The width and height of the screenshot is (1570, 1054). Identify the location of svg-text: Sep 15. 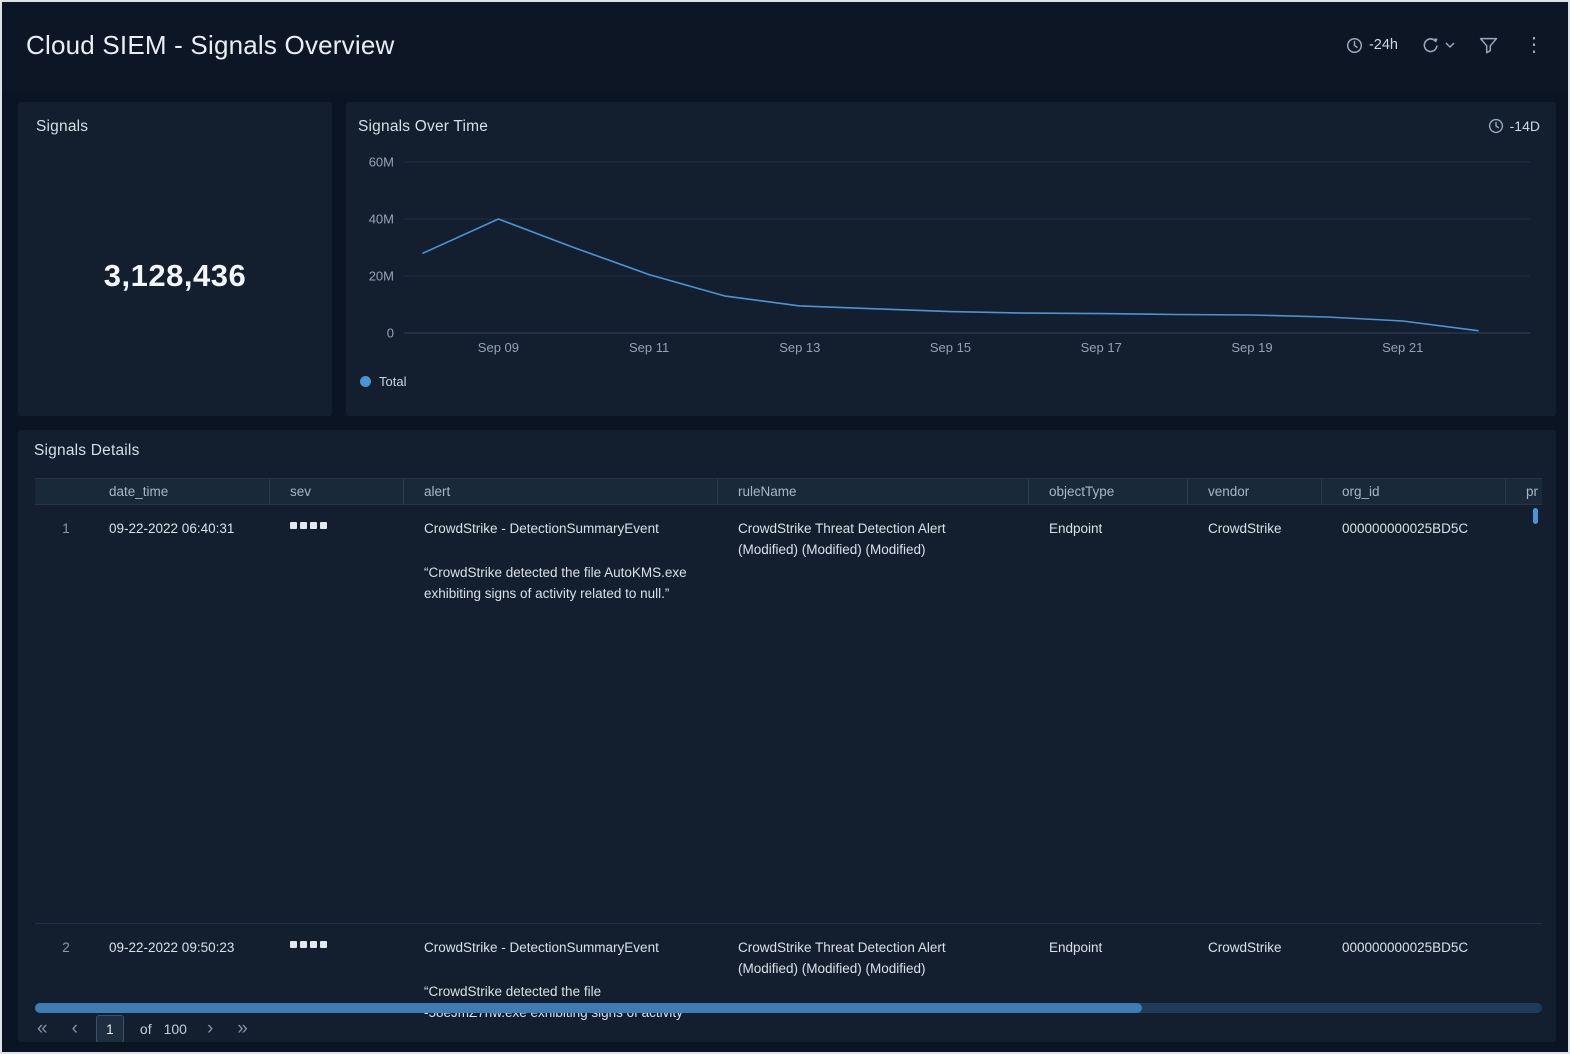
(950, 347).